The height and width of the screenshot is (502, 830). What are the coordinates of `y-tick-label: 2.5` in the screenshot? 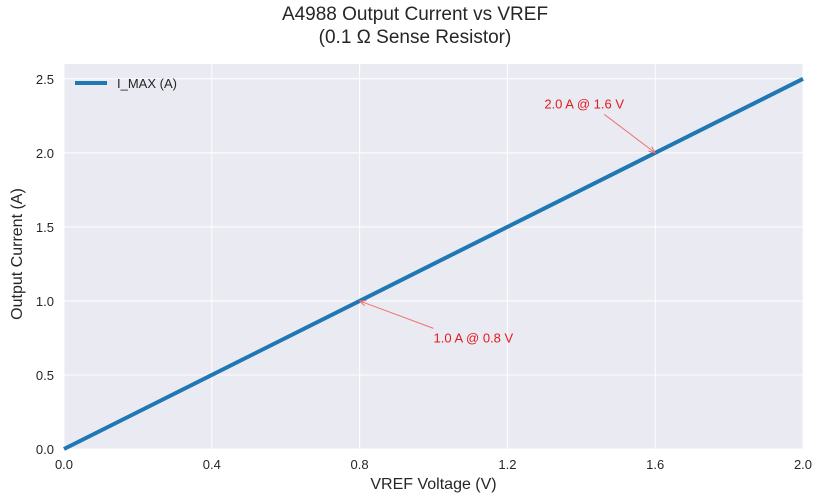 It's located at (45, 79).